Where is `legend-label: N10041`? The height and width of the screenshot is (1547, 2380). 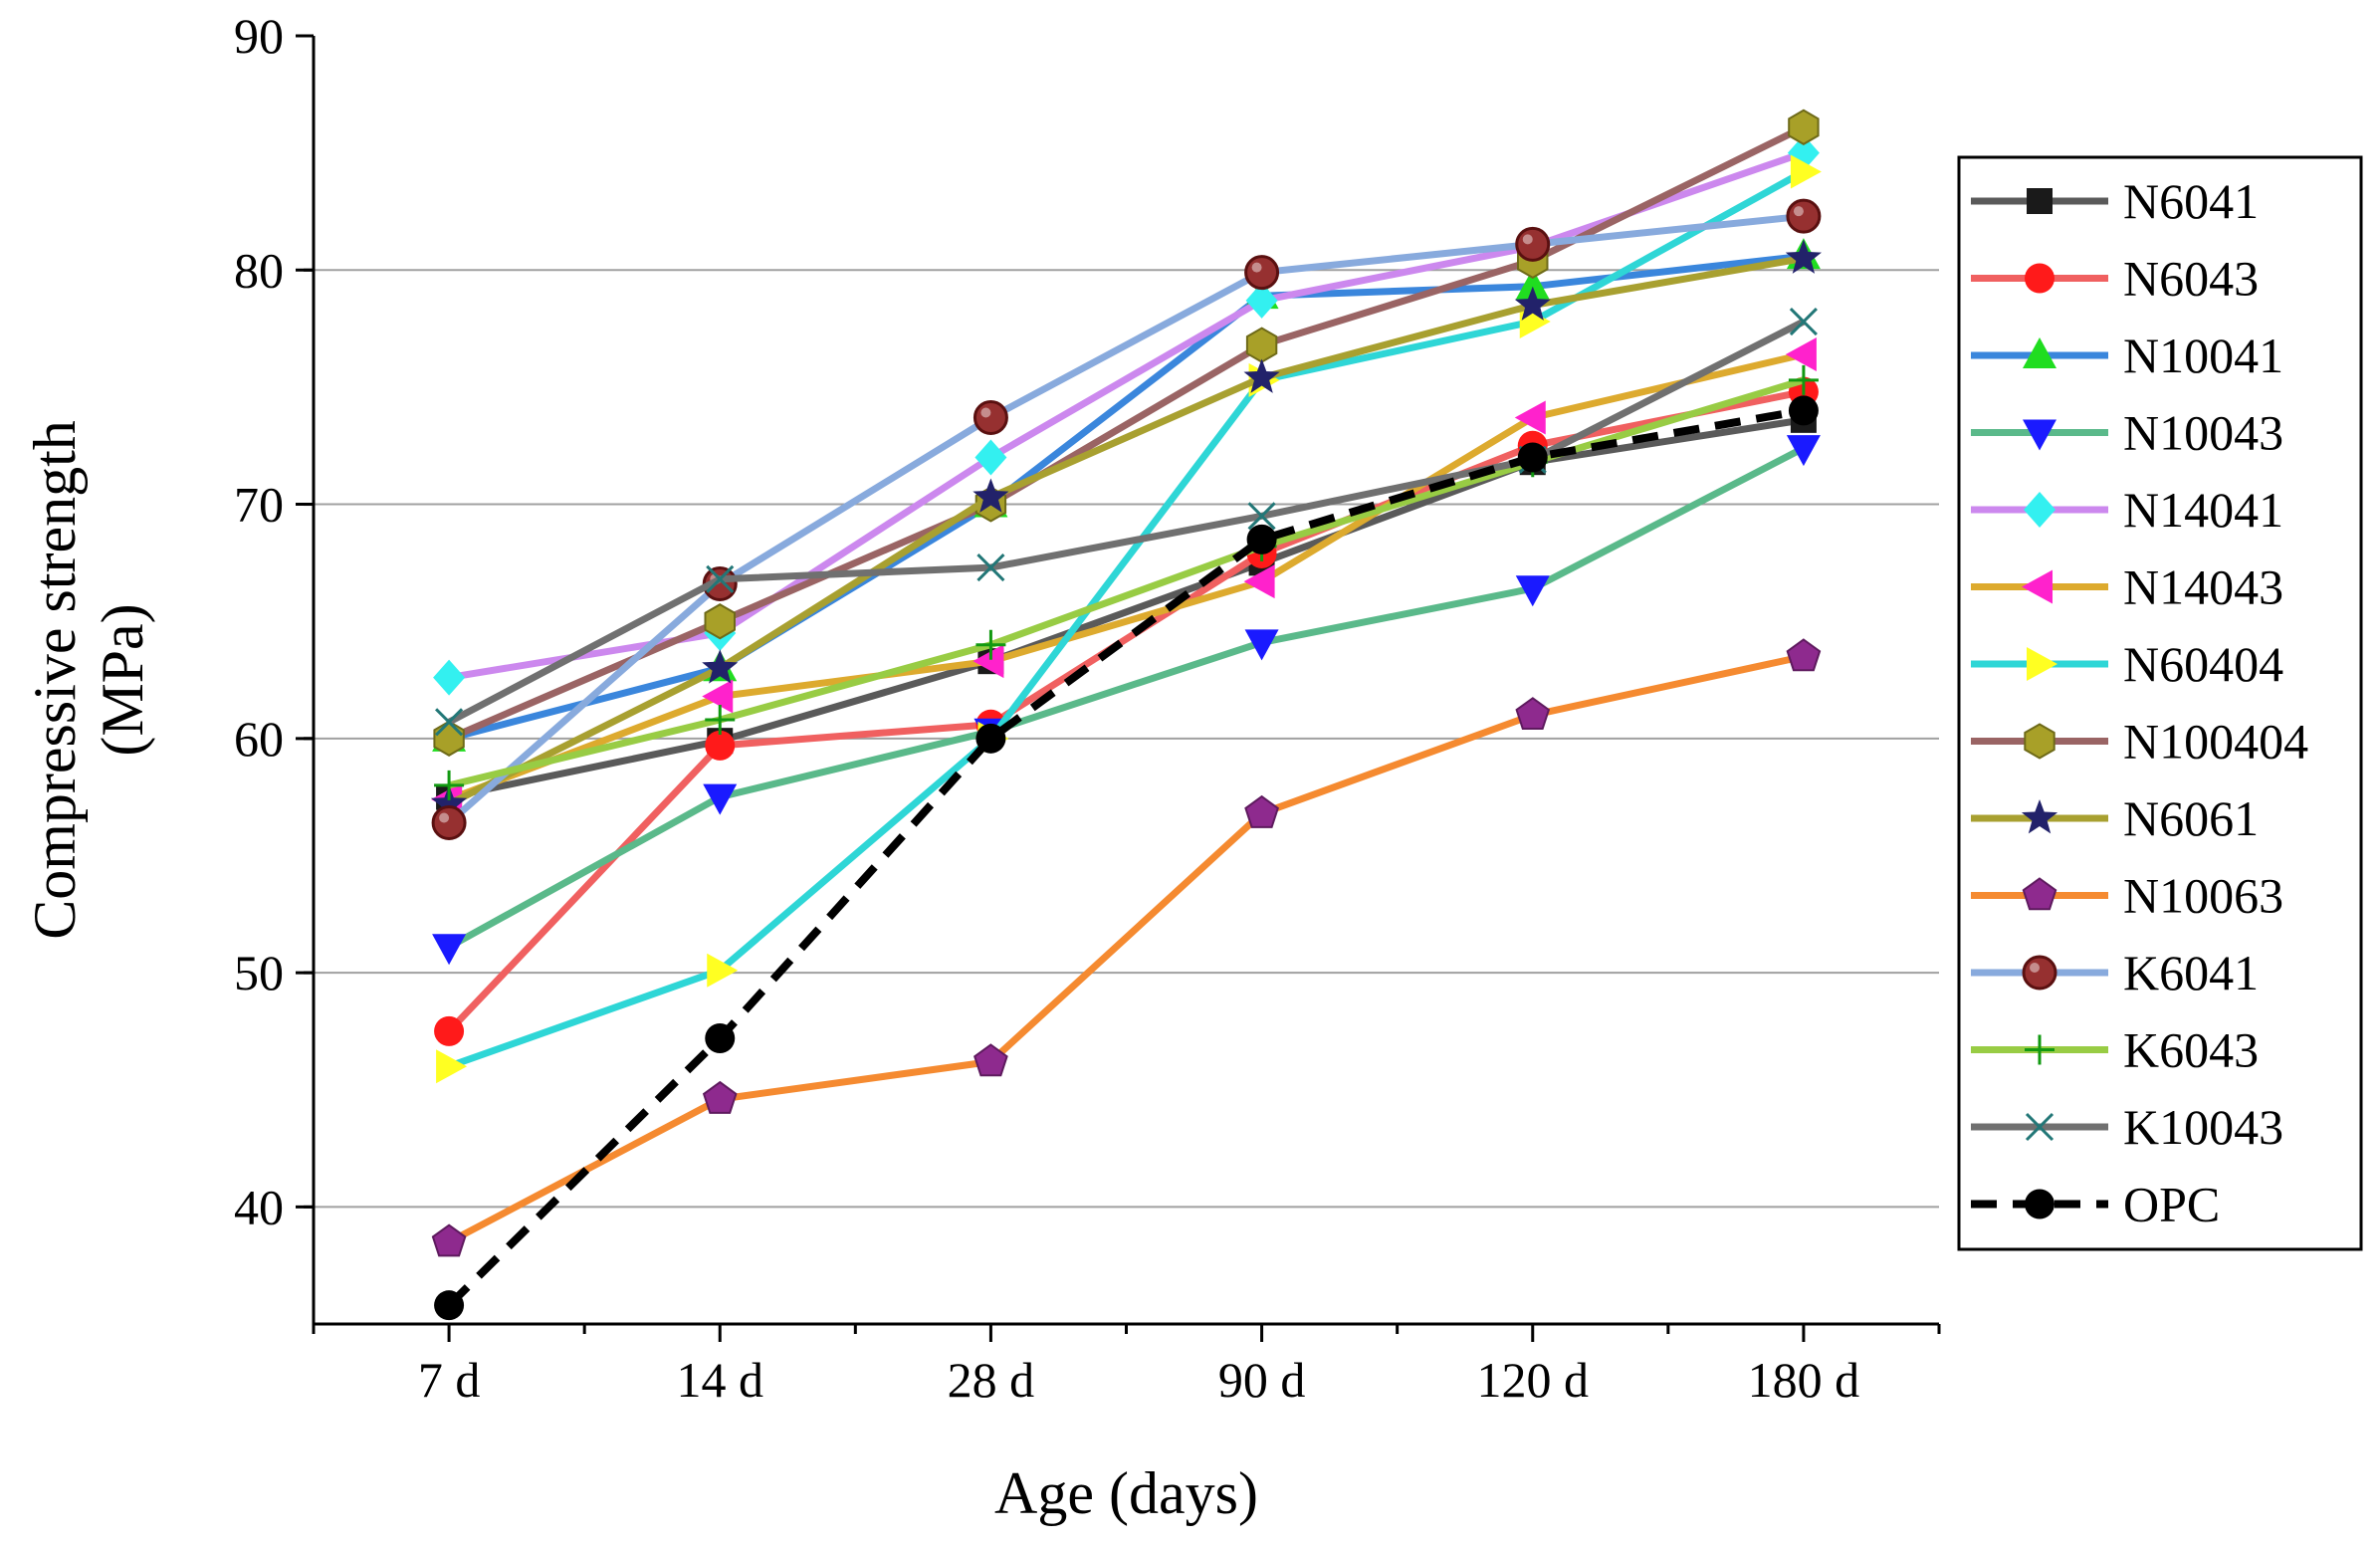
legend-label: N10041 is located at coordinates (2203, 355).